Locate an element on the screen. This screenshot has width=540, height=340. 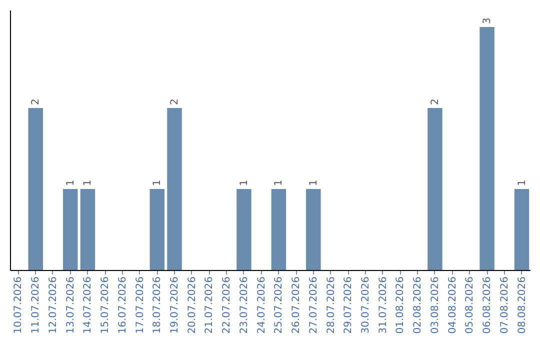
x-tick-label: 29.07.2026 is located at coordinates (348, 305).